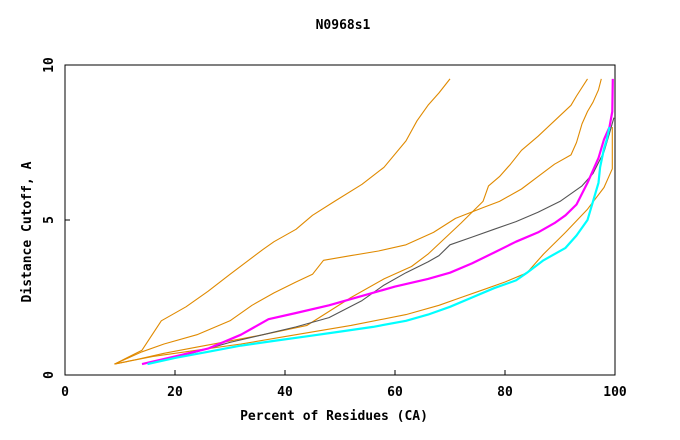 This screenshot has width=680, height=440. I want to click on y-tick-label: 10, so click(49, 65).